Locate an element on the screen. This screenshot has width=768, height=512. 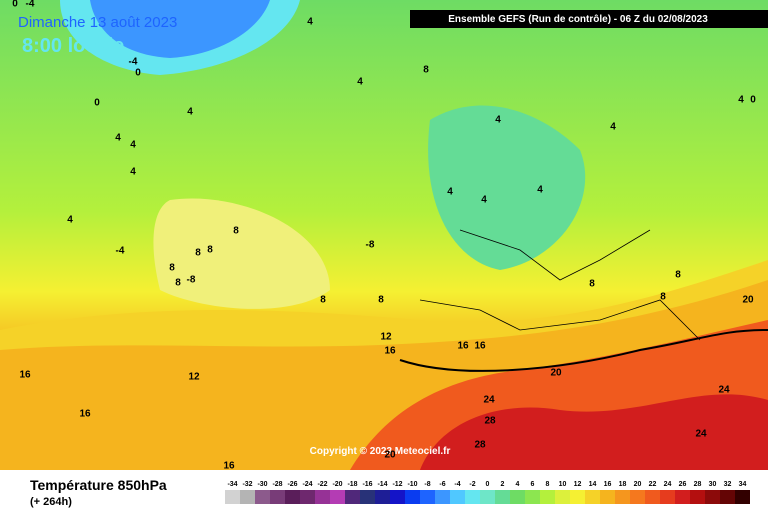
model-banner is located at coordinates (589, 19).